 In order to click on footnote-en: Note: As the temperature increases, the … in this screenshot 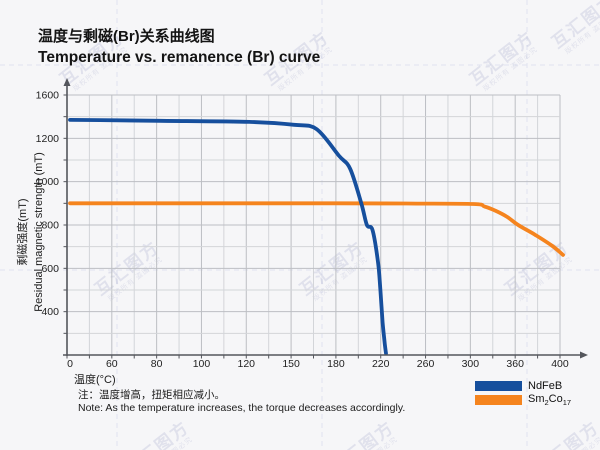, I will do `click(242, 408)`.